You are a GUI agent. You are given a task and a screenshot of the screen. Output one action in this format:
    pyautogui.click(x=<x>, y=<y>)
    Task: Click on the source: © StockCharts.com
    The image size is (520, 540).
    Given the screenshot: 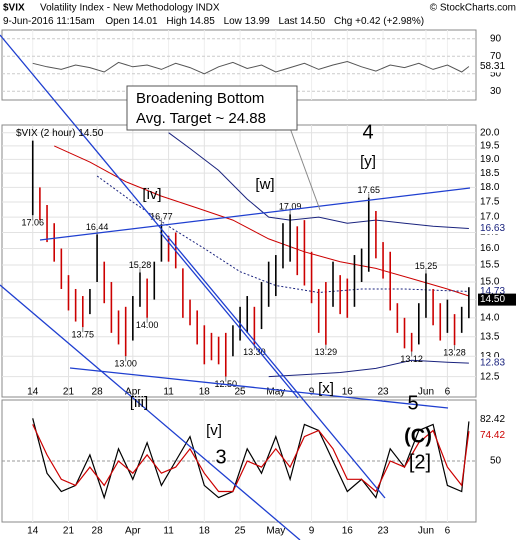 What is the action you would take?
    pyautogui.click(x=473, y=8)
    